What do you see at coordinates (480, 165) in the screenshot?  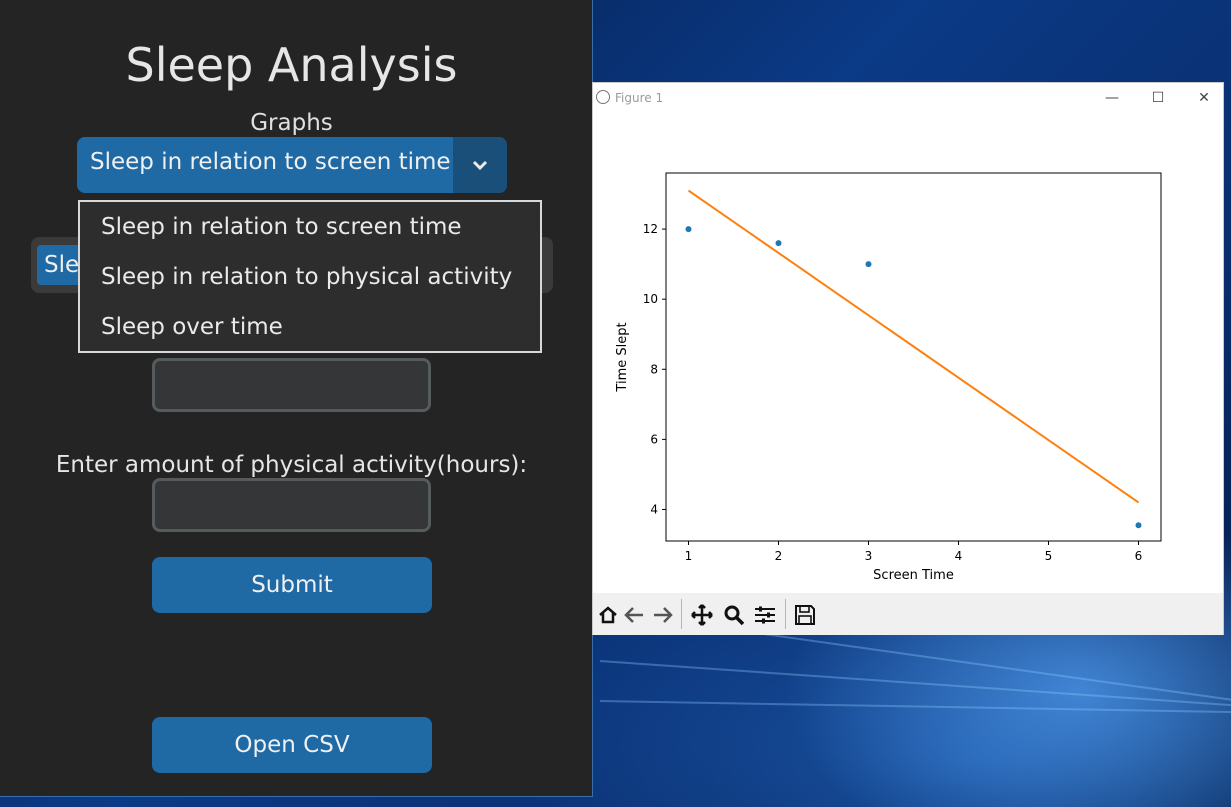 I see `chevron-down-icon` at bounding box center [480, 165].